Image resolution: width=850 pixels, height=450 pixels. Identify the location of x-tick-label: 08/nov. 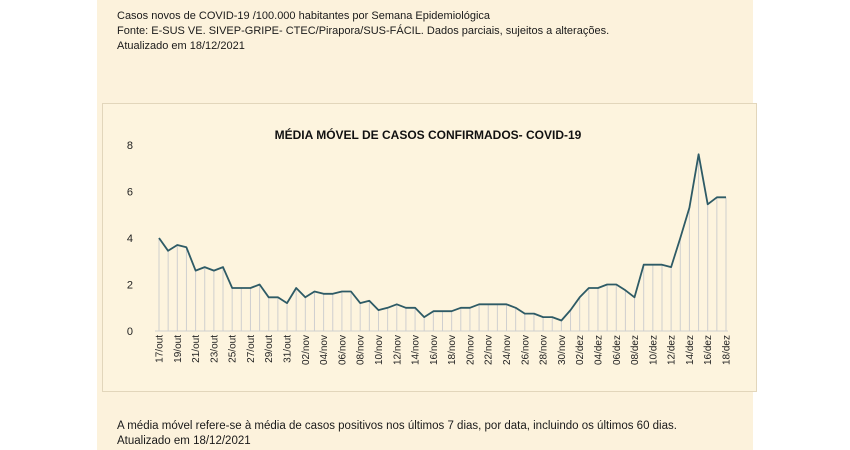
(361, 350).